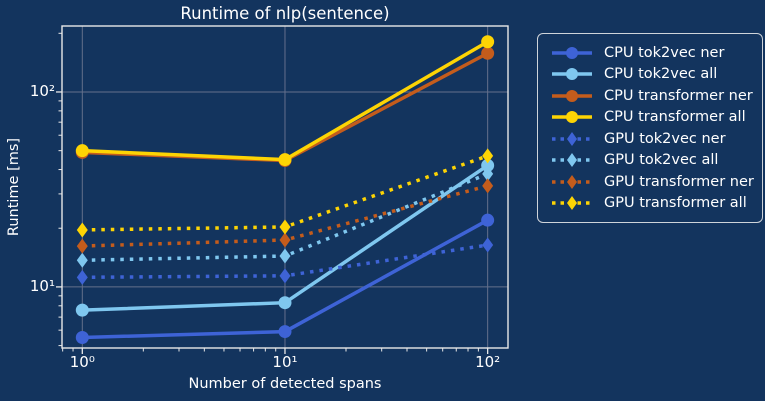  What do you see at coordinates (285, 384) in the screenshot?
I see `x-axis-label: Number of detected spans` at bounding box center [285, 384].